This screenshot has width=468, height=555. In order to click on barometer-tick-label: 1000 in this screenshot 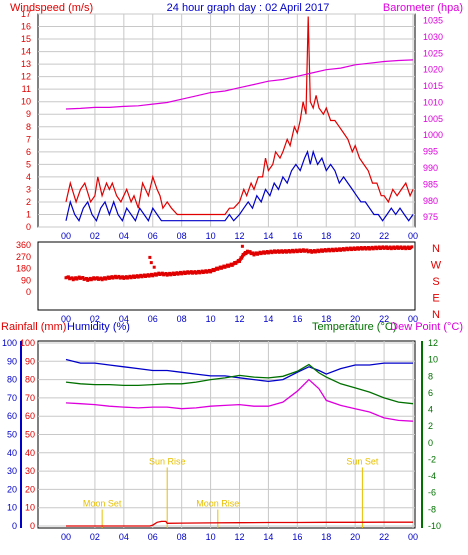, I will do `click(433, 135)`.